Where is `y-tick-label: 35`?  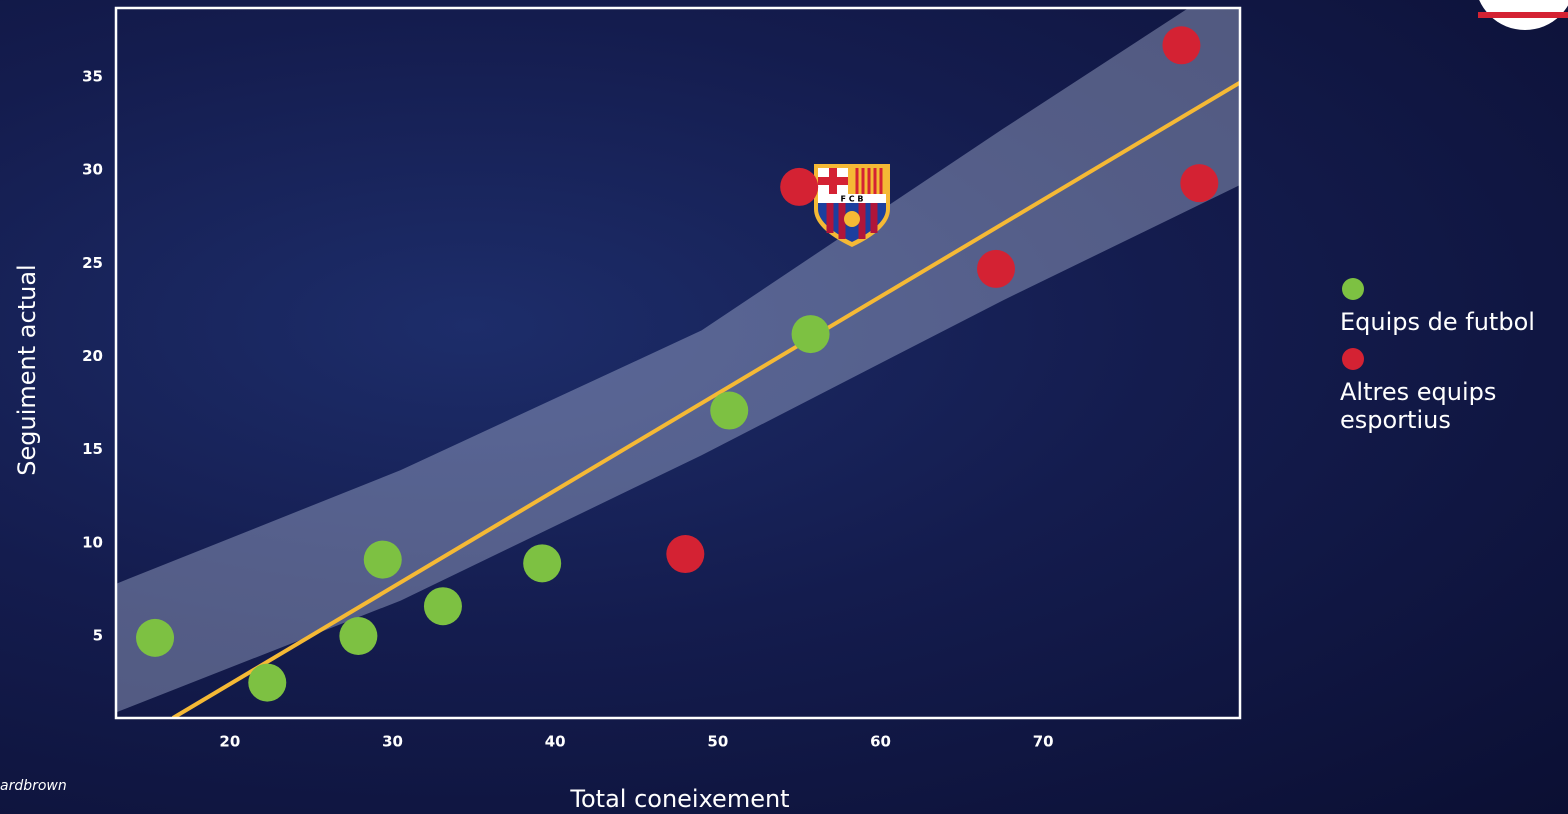 y-tick-label: 35 is located at coordinates (92, 76).